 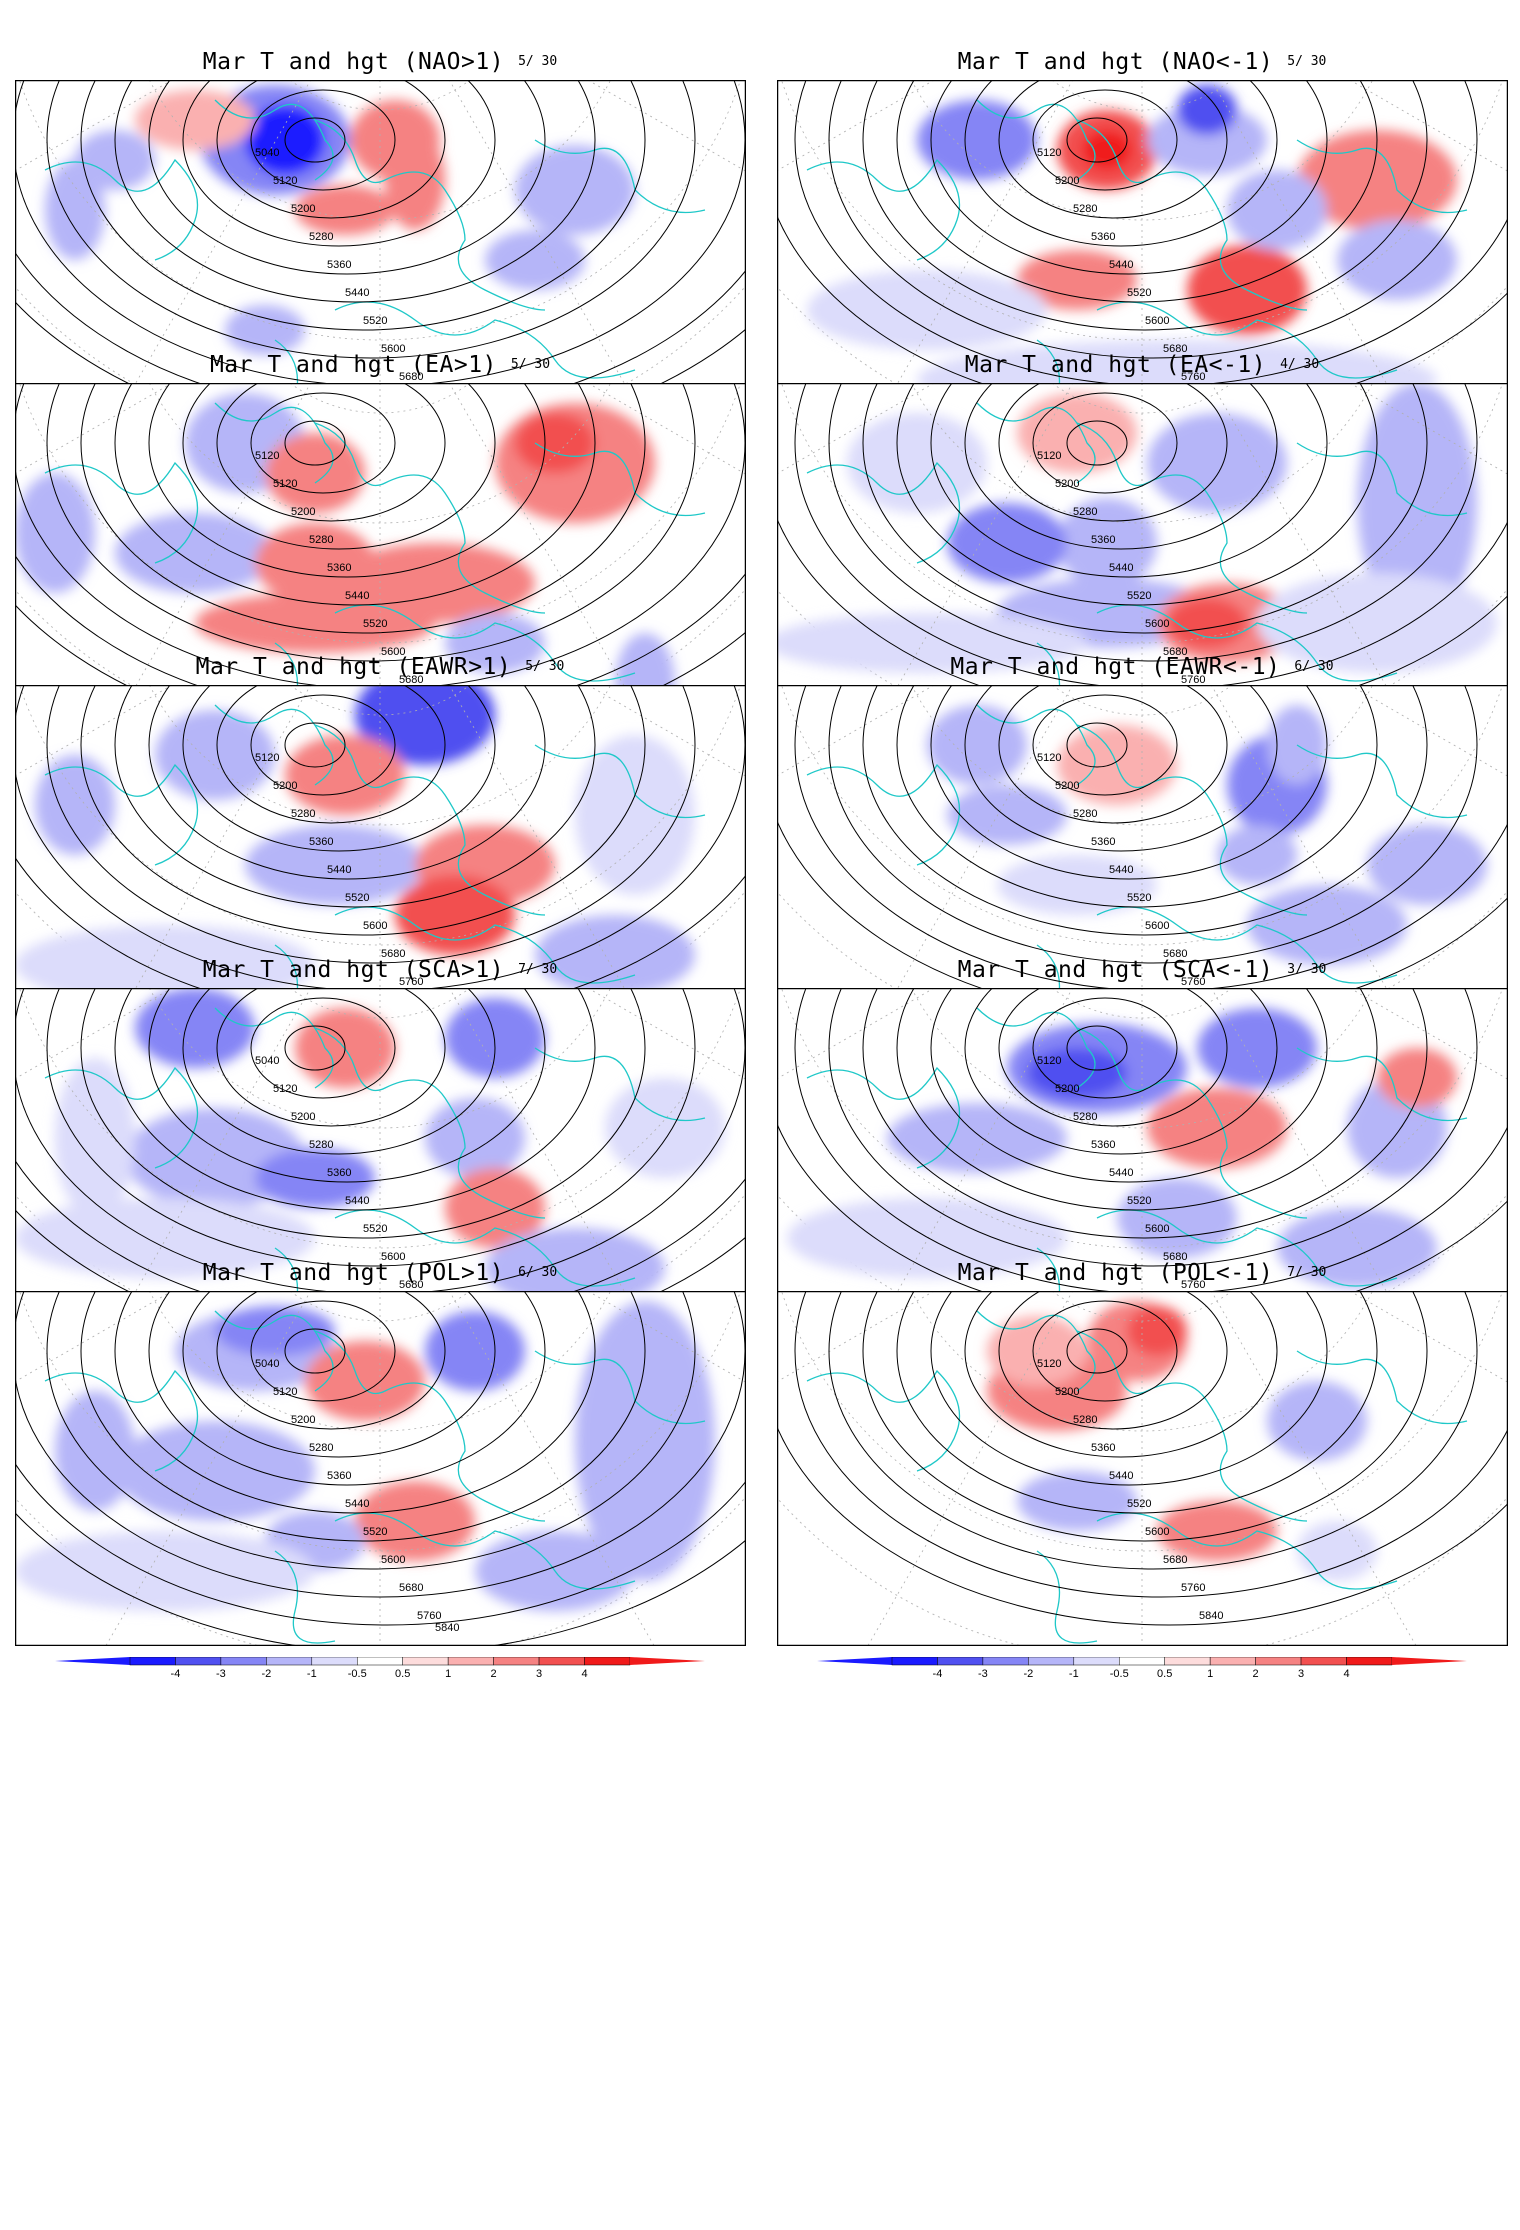 What do you see at coordinates (1210, 1673) in the screenshot?
I see `colorbar-tick-label: 1` at bounding box center [1210, 1673].